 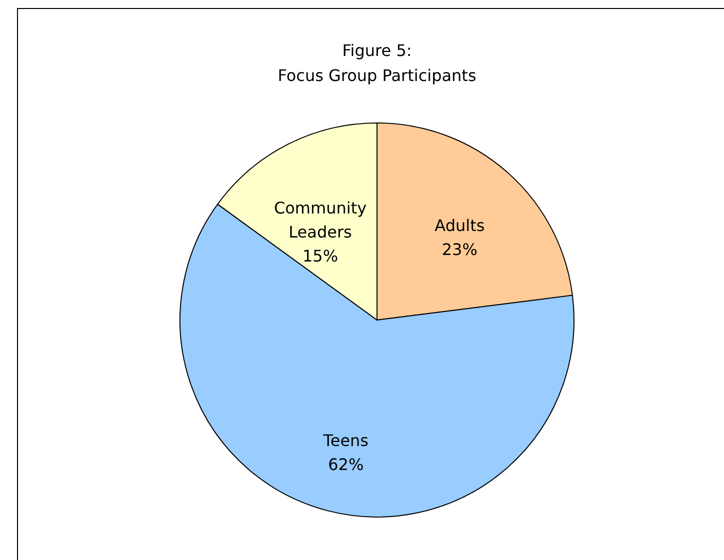 What do you see at coordinates (345, 440) in the screenshot?
I see `slice-label: Teens` at bounding box center [345, 440].